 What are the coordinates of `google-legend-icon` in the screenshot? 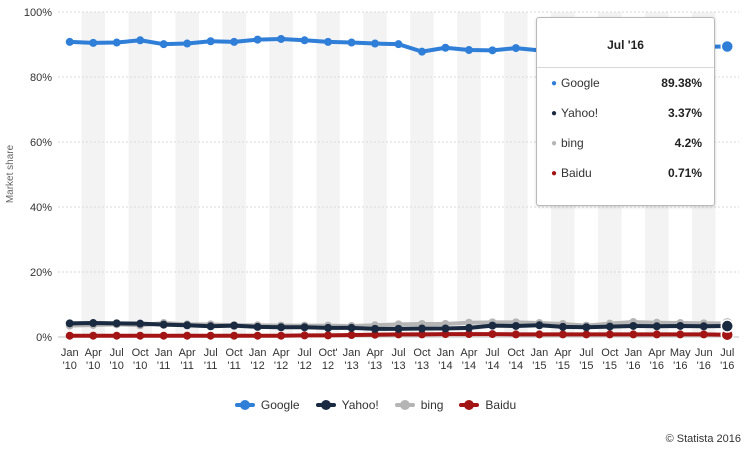 It's located at (244, 405).